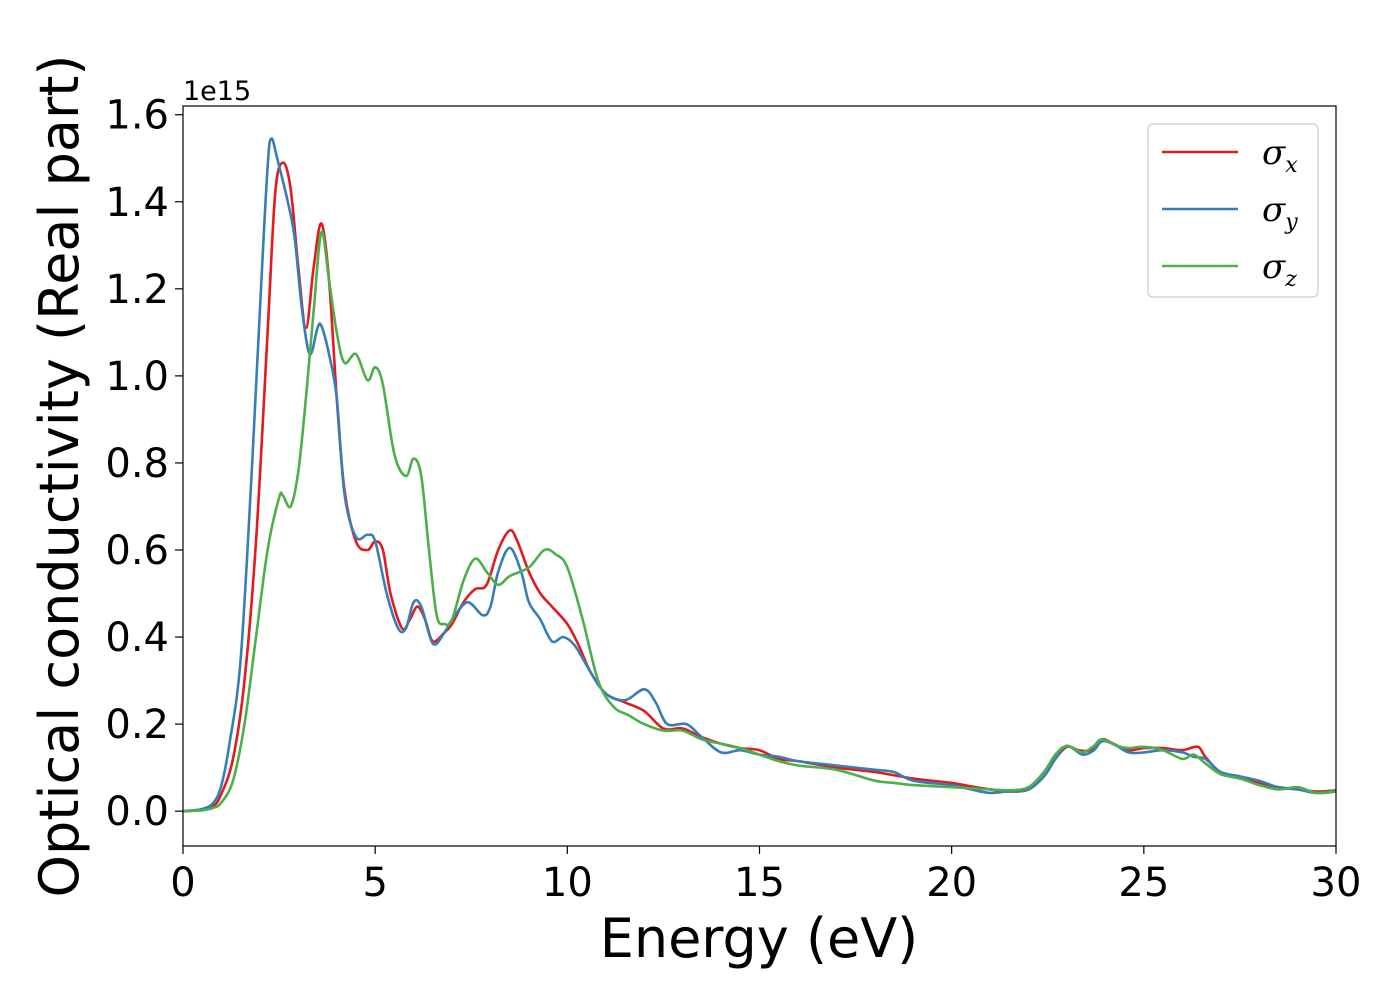  Describe the element at coordinates (59, 476) in the screenshot. I see `y-axis-label: Optical conductivity (Real part)` at that location.